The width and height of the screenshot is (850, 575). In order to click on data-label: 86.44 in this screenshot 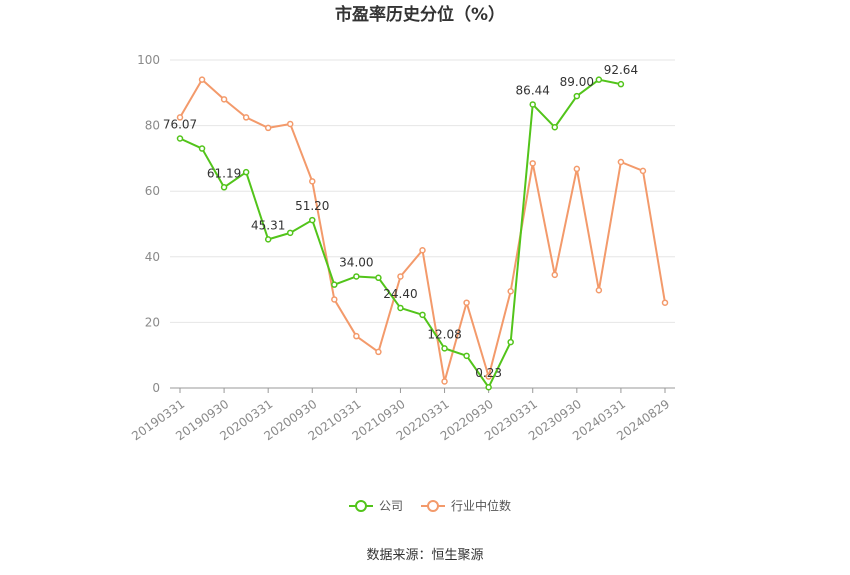, I will do `click(533, 90)`.